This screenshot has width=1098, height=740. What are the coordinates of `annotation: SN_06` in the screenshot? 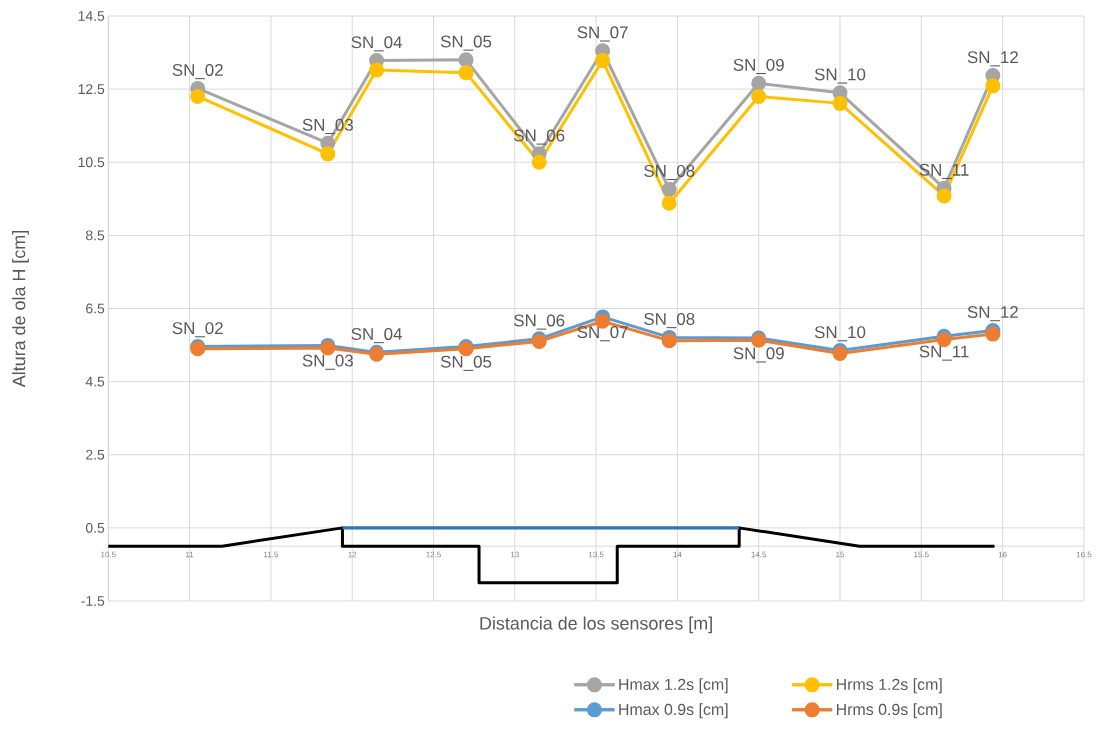 It's located at (539, 322).